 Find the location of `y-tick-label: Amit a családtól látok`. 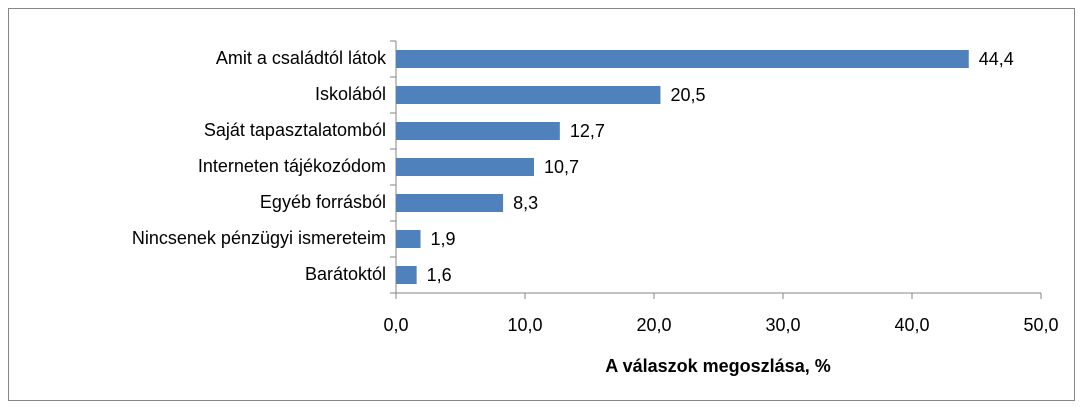

y-tick-label: Amit a családtól látok is located at coordinates (301, 58).